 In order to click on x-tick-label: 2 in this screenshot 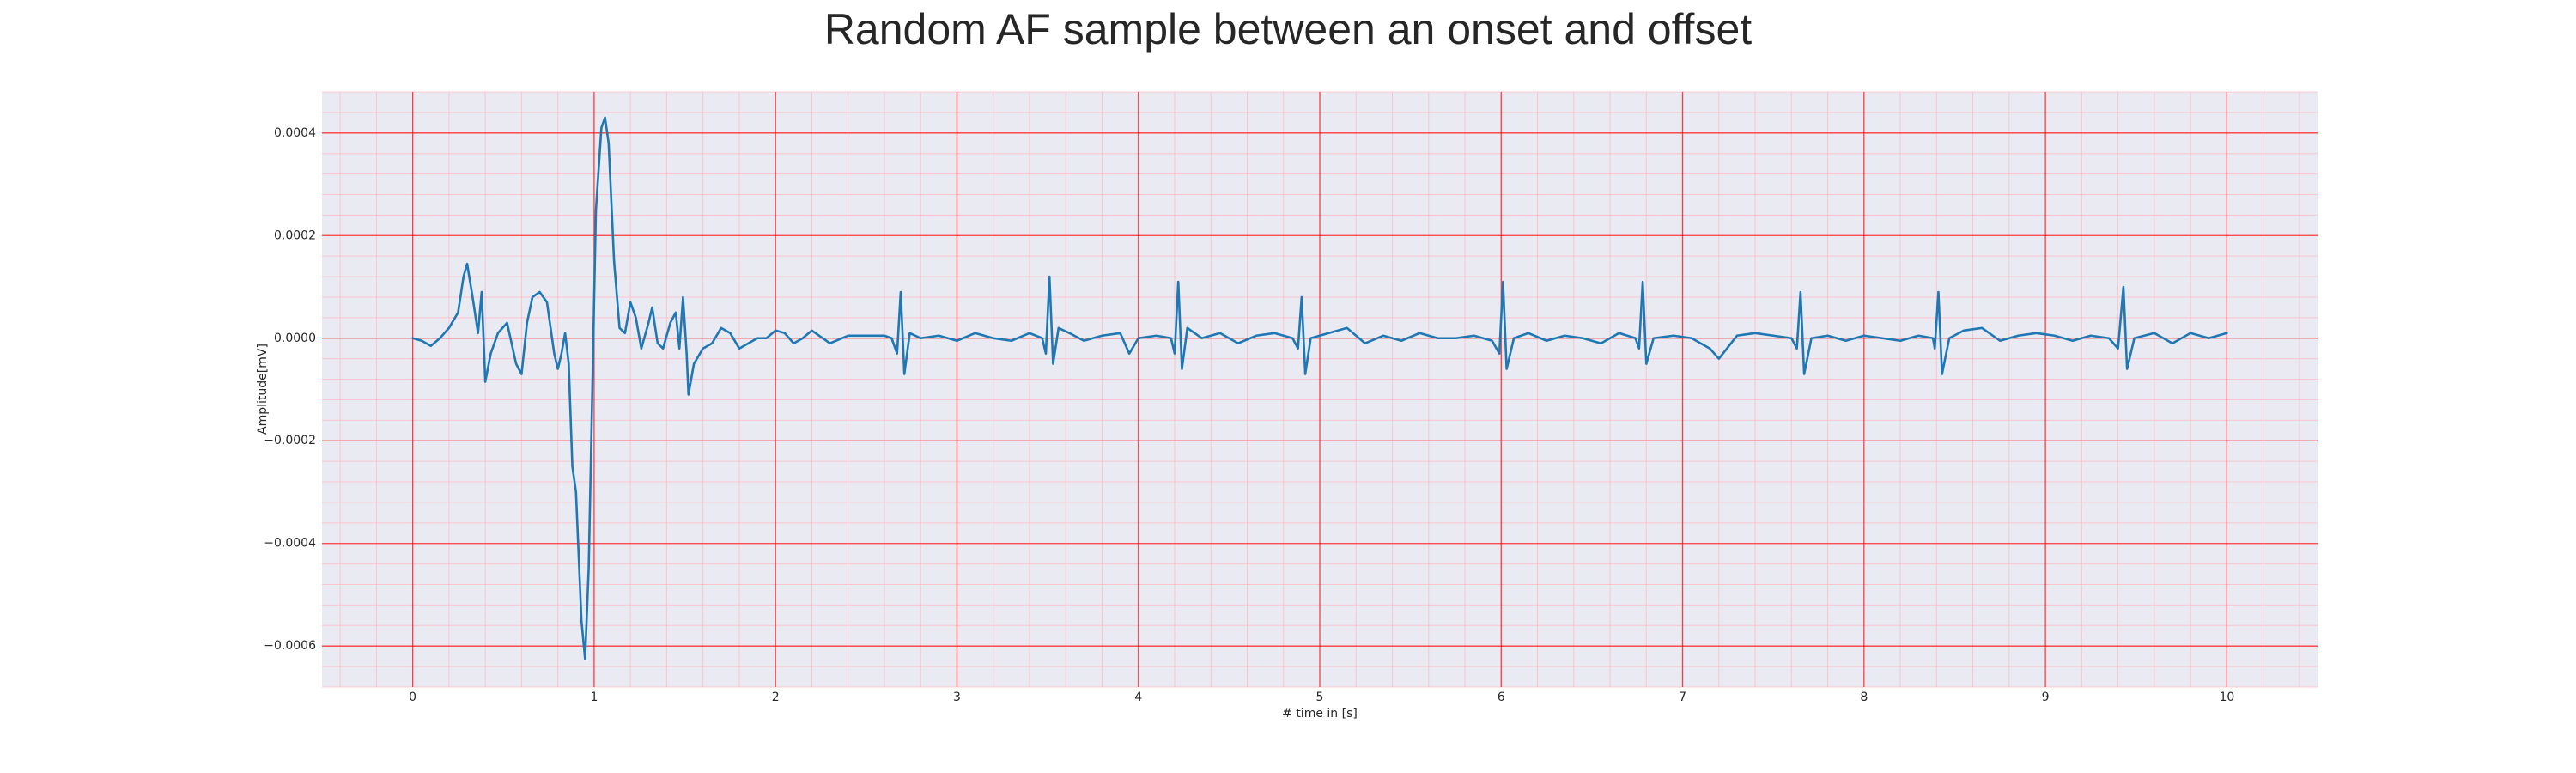, I will do `click(776, 697)`.